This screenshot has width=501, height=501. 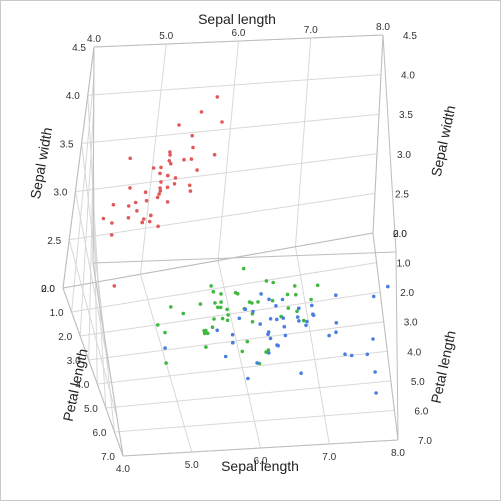 I want to click on z-tick-label: 4.0, so click(x=414, y=352).